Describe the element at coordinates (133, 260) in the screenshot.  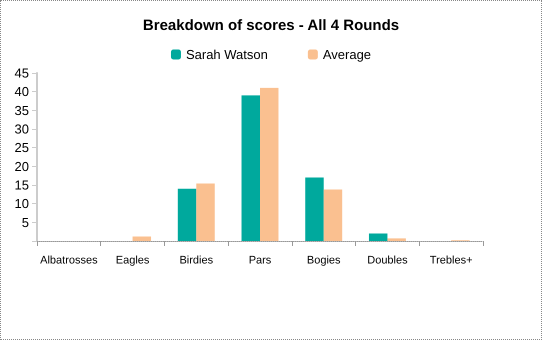
I see `x-tick-label: Eagles` at that location.